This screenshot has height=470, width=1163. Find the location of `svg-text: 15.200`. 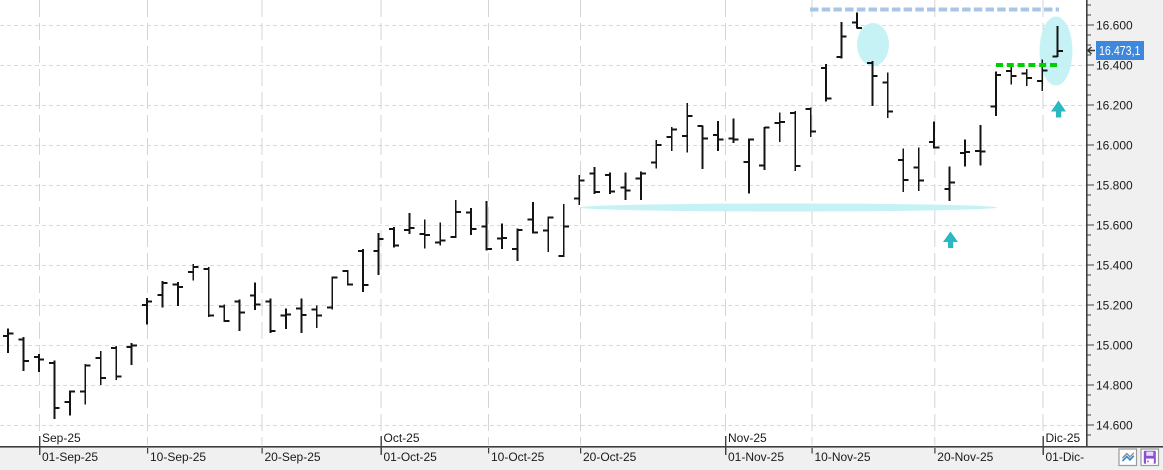

svg-text: 15.200 is located at coordinates (1114, 306).